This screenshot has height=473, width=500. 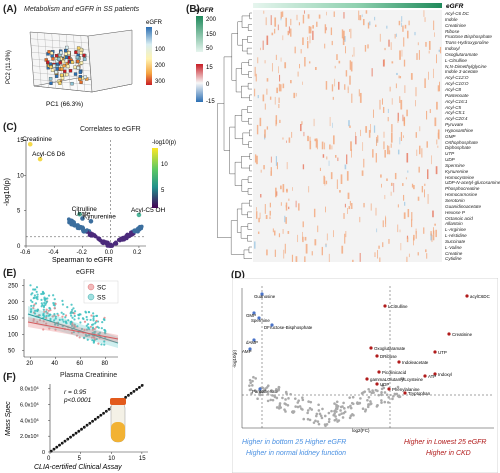 I want to click on heatmap-row-label: L-Citrulline, so click(x=456, y=60).